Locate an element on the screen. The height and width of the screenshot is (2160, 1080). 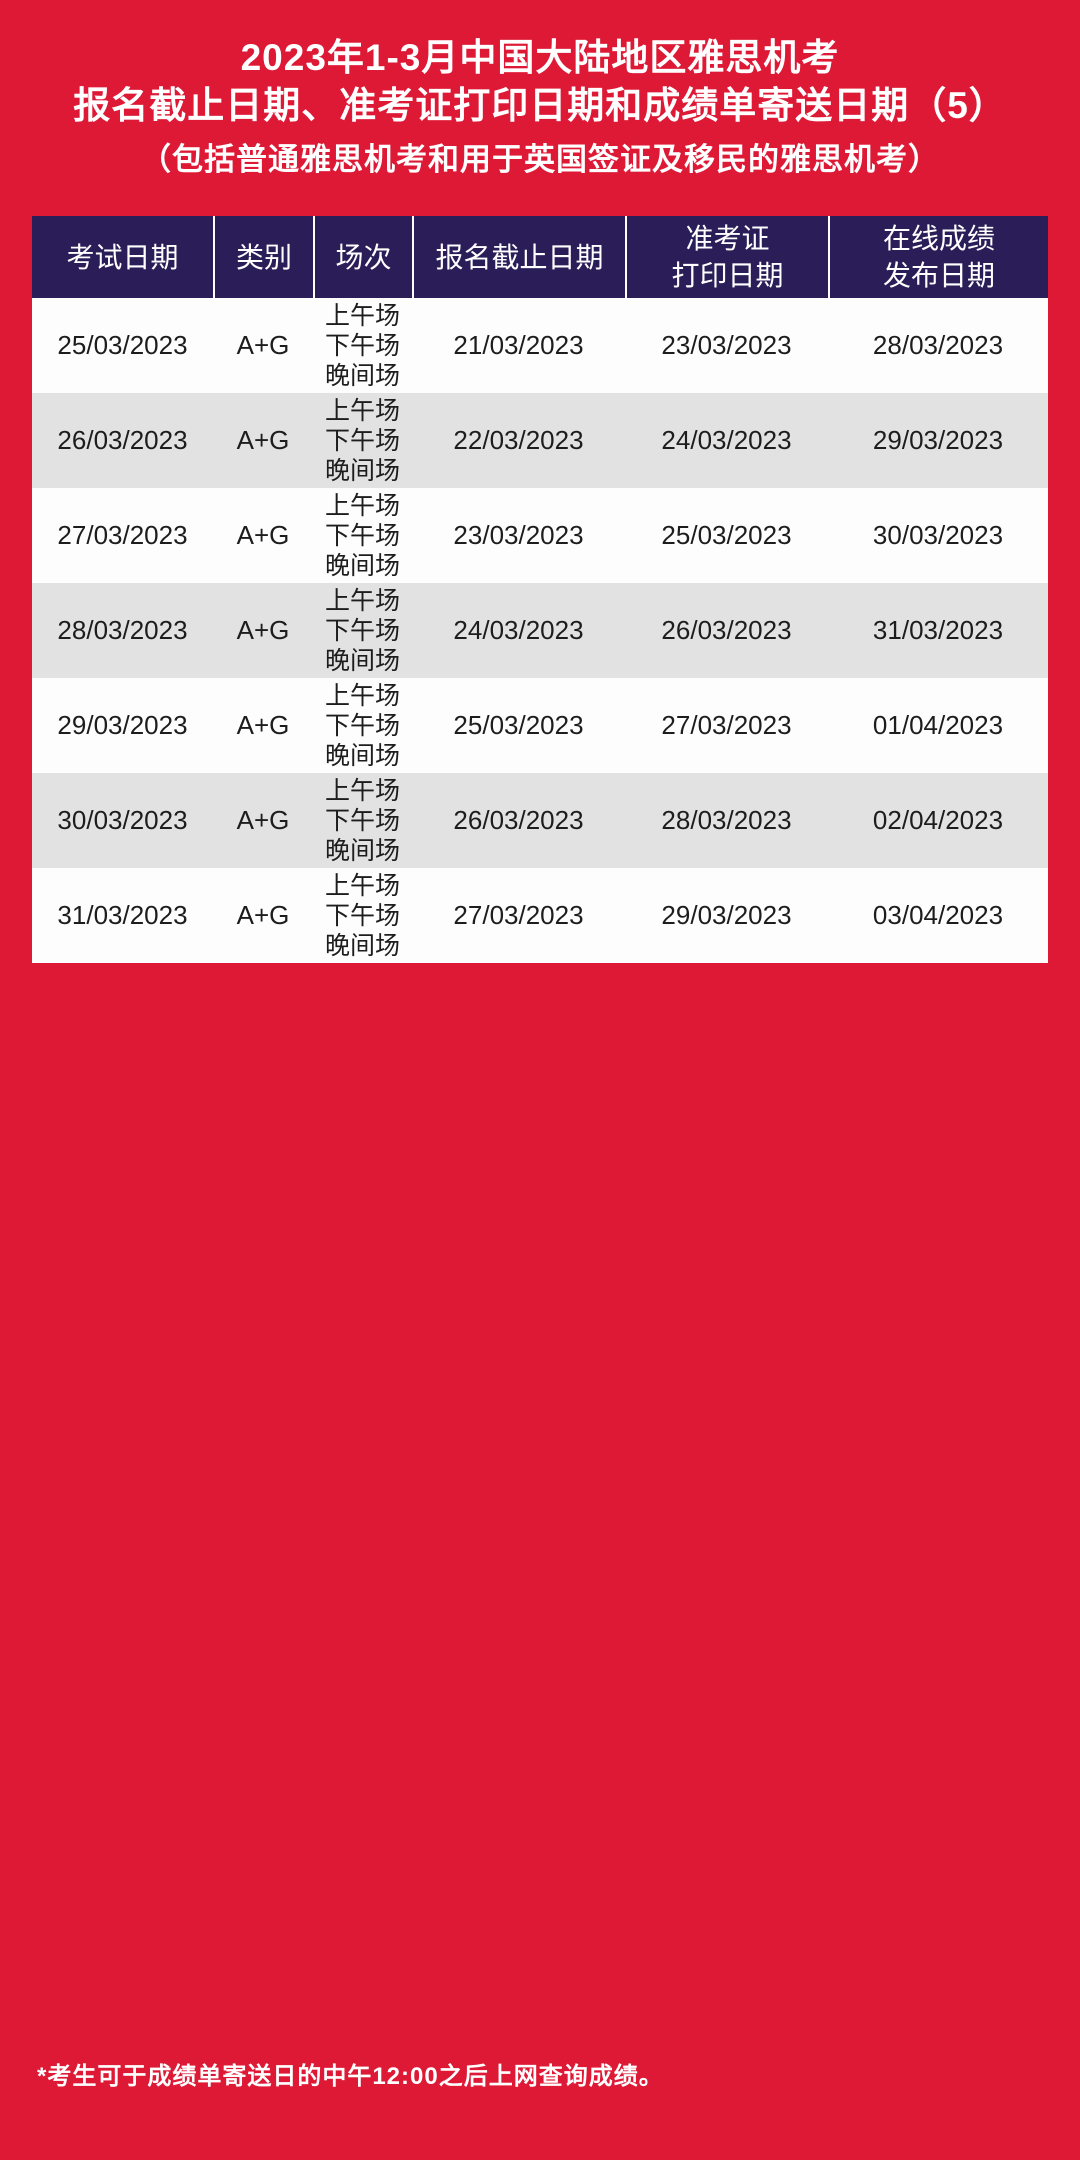
cell-exam-date: 28/03/2023 is located at coordinates (122, 630).